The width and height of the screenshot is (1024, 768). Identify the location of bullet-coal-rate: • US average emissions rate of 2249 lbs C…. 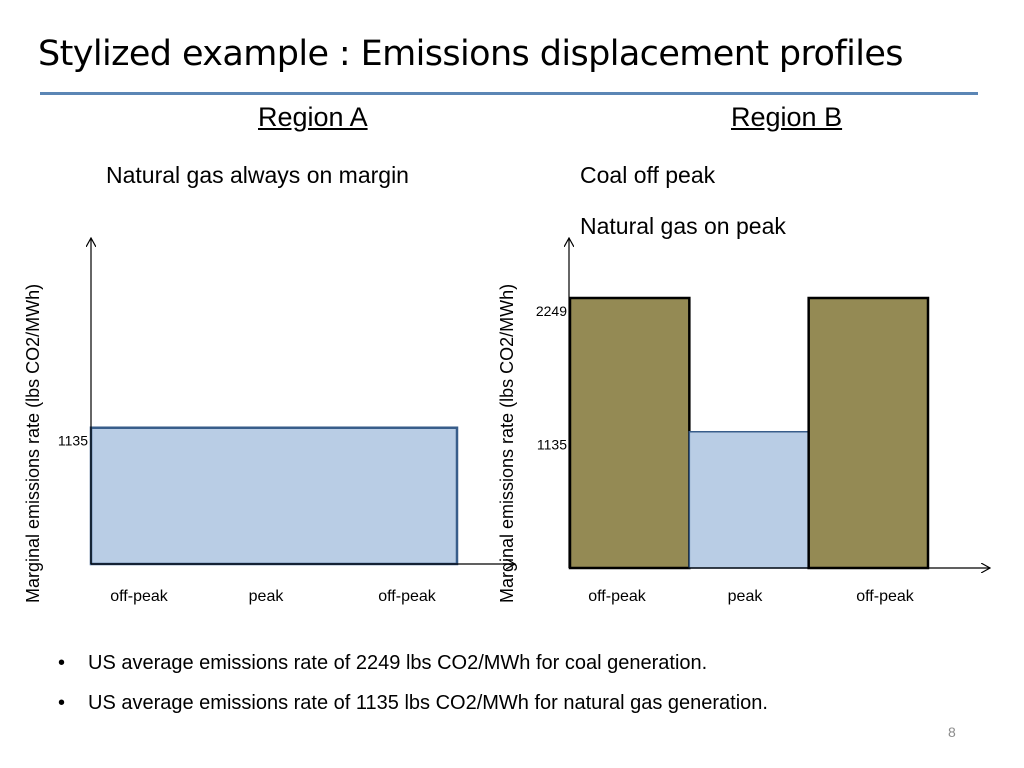
(413, 670).